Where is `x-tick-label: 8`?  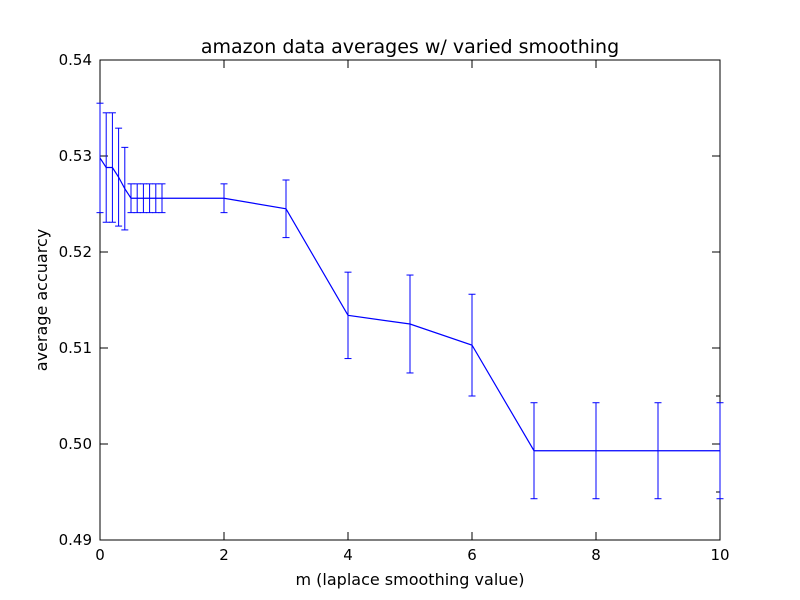 x-tick-label: 8 is located at coordinates (596, 555).